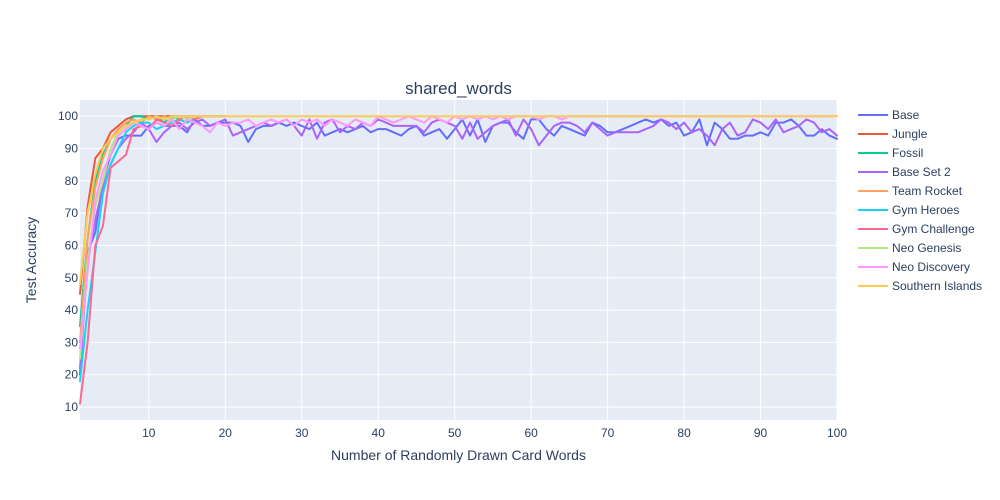 The height and width of the screenshot is (500, 1000). What do you see at coordinates (531, 433) in the screenshot?
I see `x-tick-label: 60` at bounding box center [531, 433].